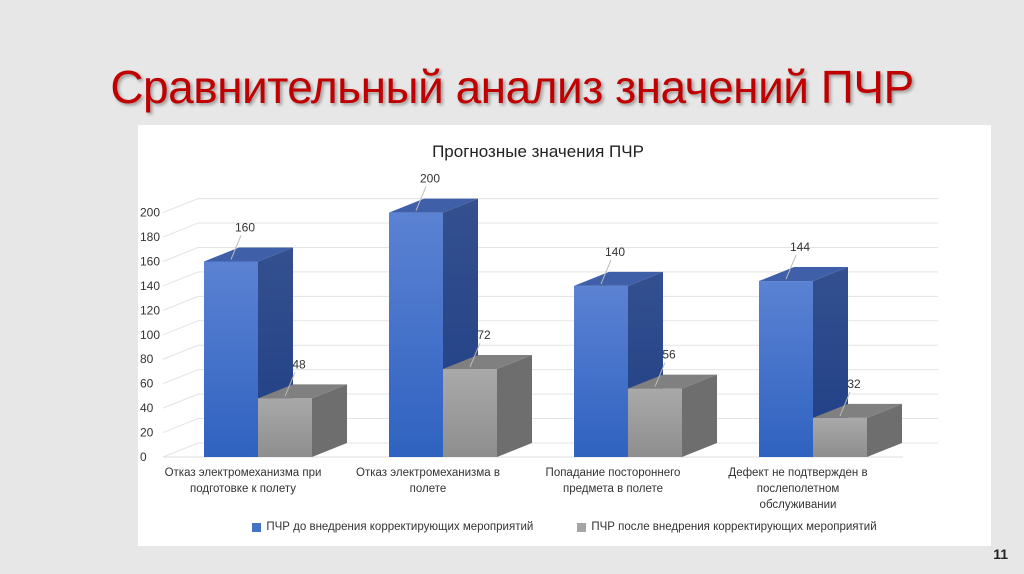  Describe the element at coordinates (800, 247) in the screenshot. I see `svg-text: 144` at that location.